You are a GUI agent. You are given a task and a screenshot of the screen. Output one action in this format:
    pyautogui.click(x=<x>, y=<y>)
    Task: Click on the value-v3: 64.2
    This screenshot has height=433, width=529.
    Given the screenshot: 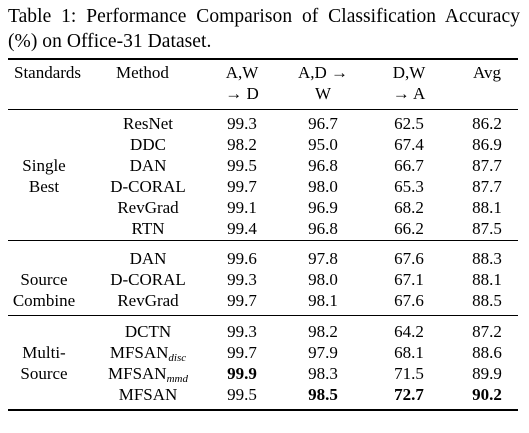 What is the action you would take?
    pyautogui.click(x=409, y=331)
    